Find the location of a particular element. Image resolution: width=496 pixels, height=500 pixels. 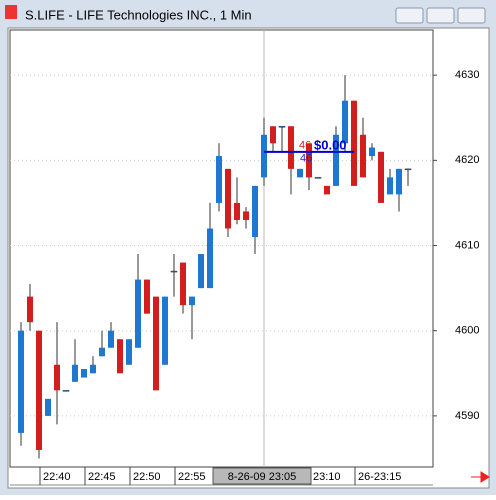

minimize-button is located at coordinates (409, 15).